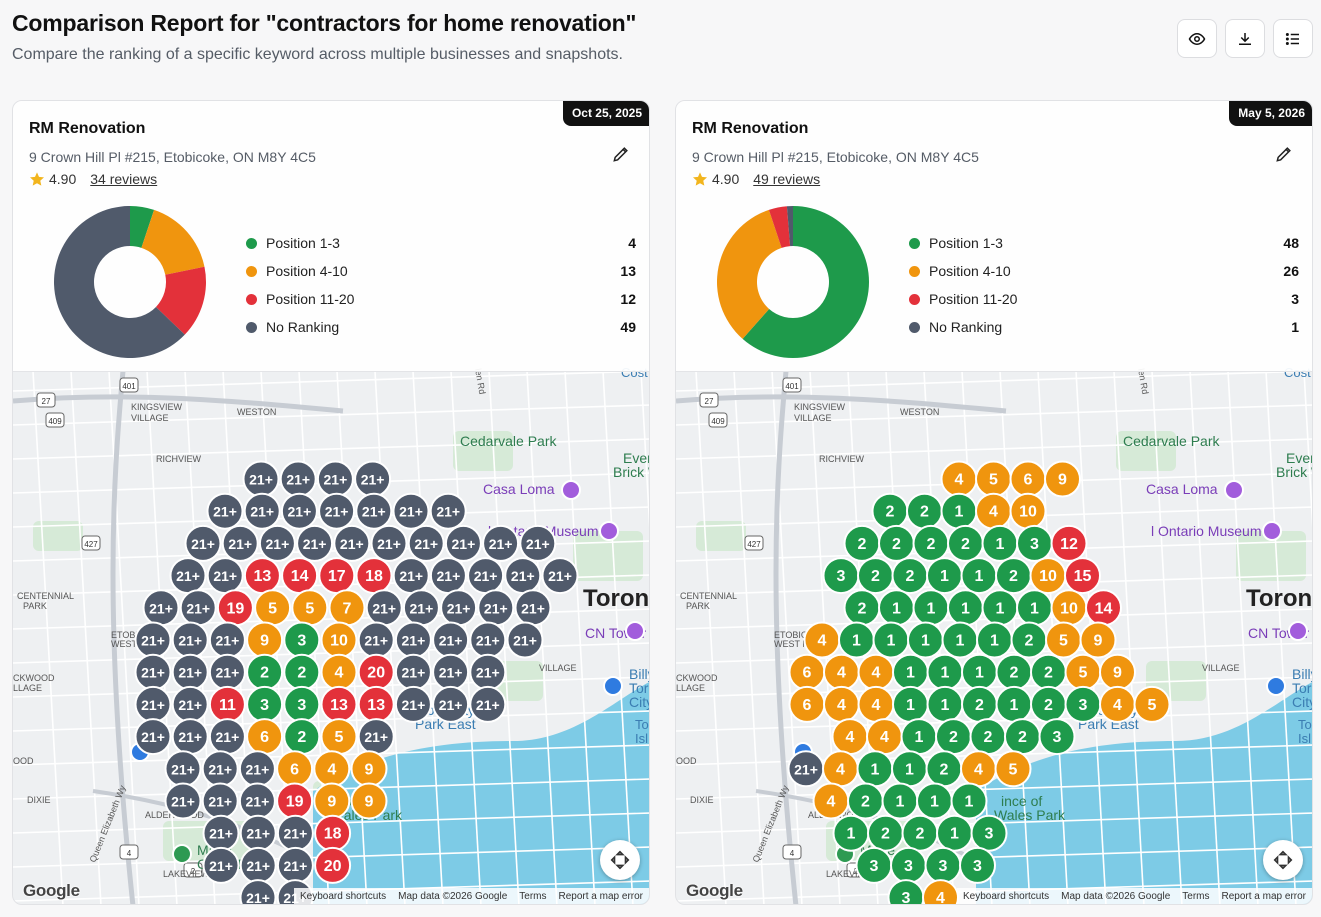  What do you see at coordinates (1283, 860) in the screenshot?
I see `recenter-map-button` at bounding box center [1283, 860].